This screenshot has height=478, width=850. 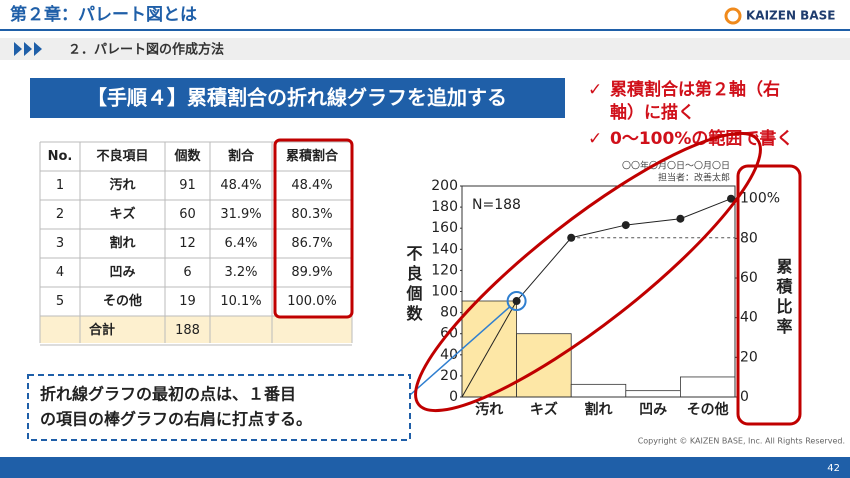 What do you see at coordinates (168, 394) in the screenshot?
I see `callout-text: 折れ線グラフの最初の点は、１番目` at bounding box center [168, 394].